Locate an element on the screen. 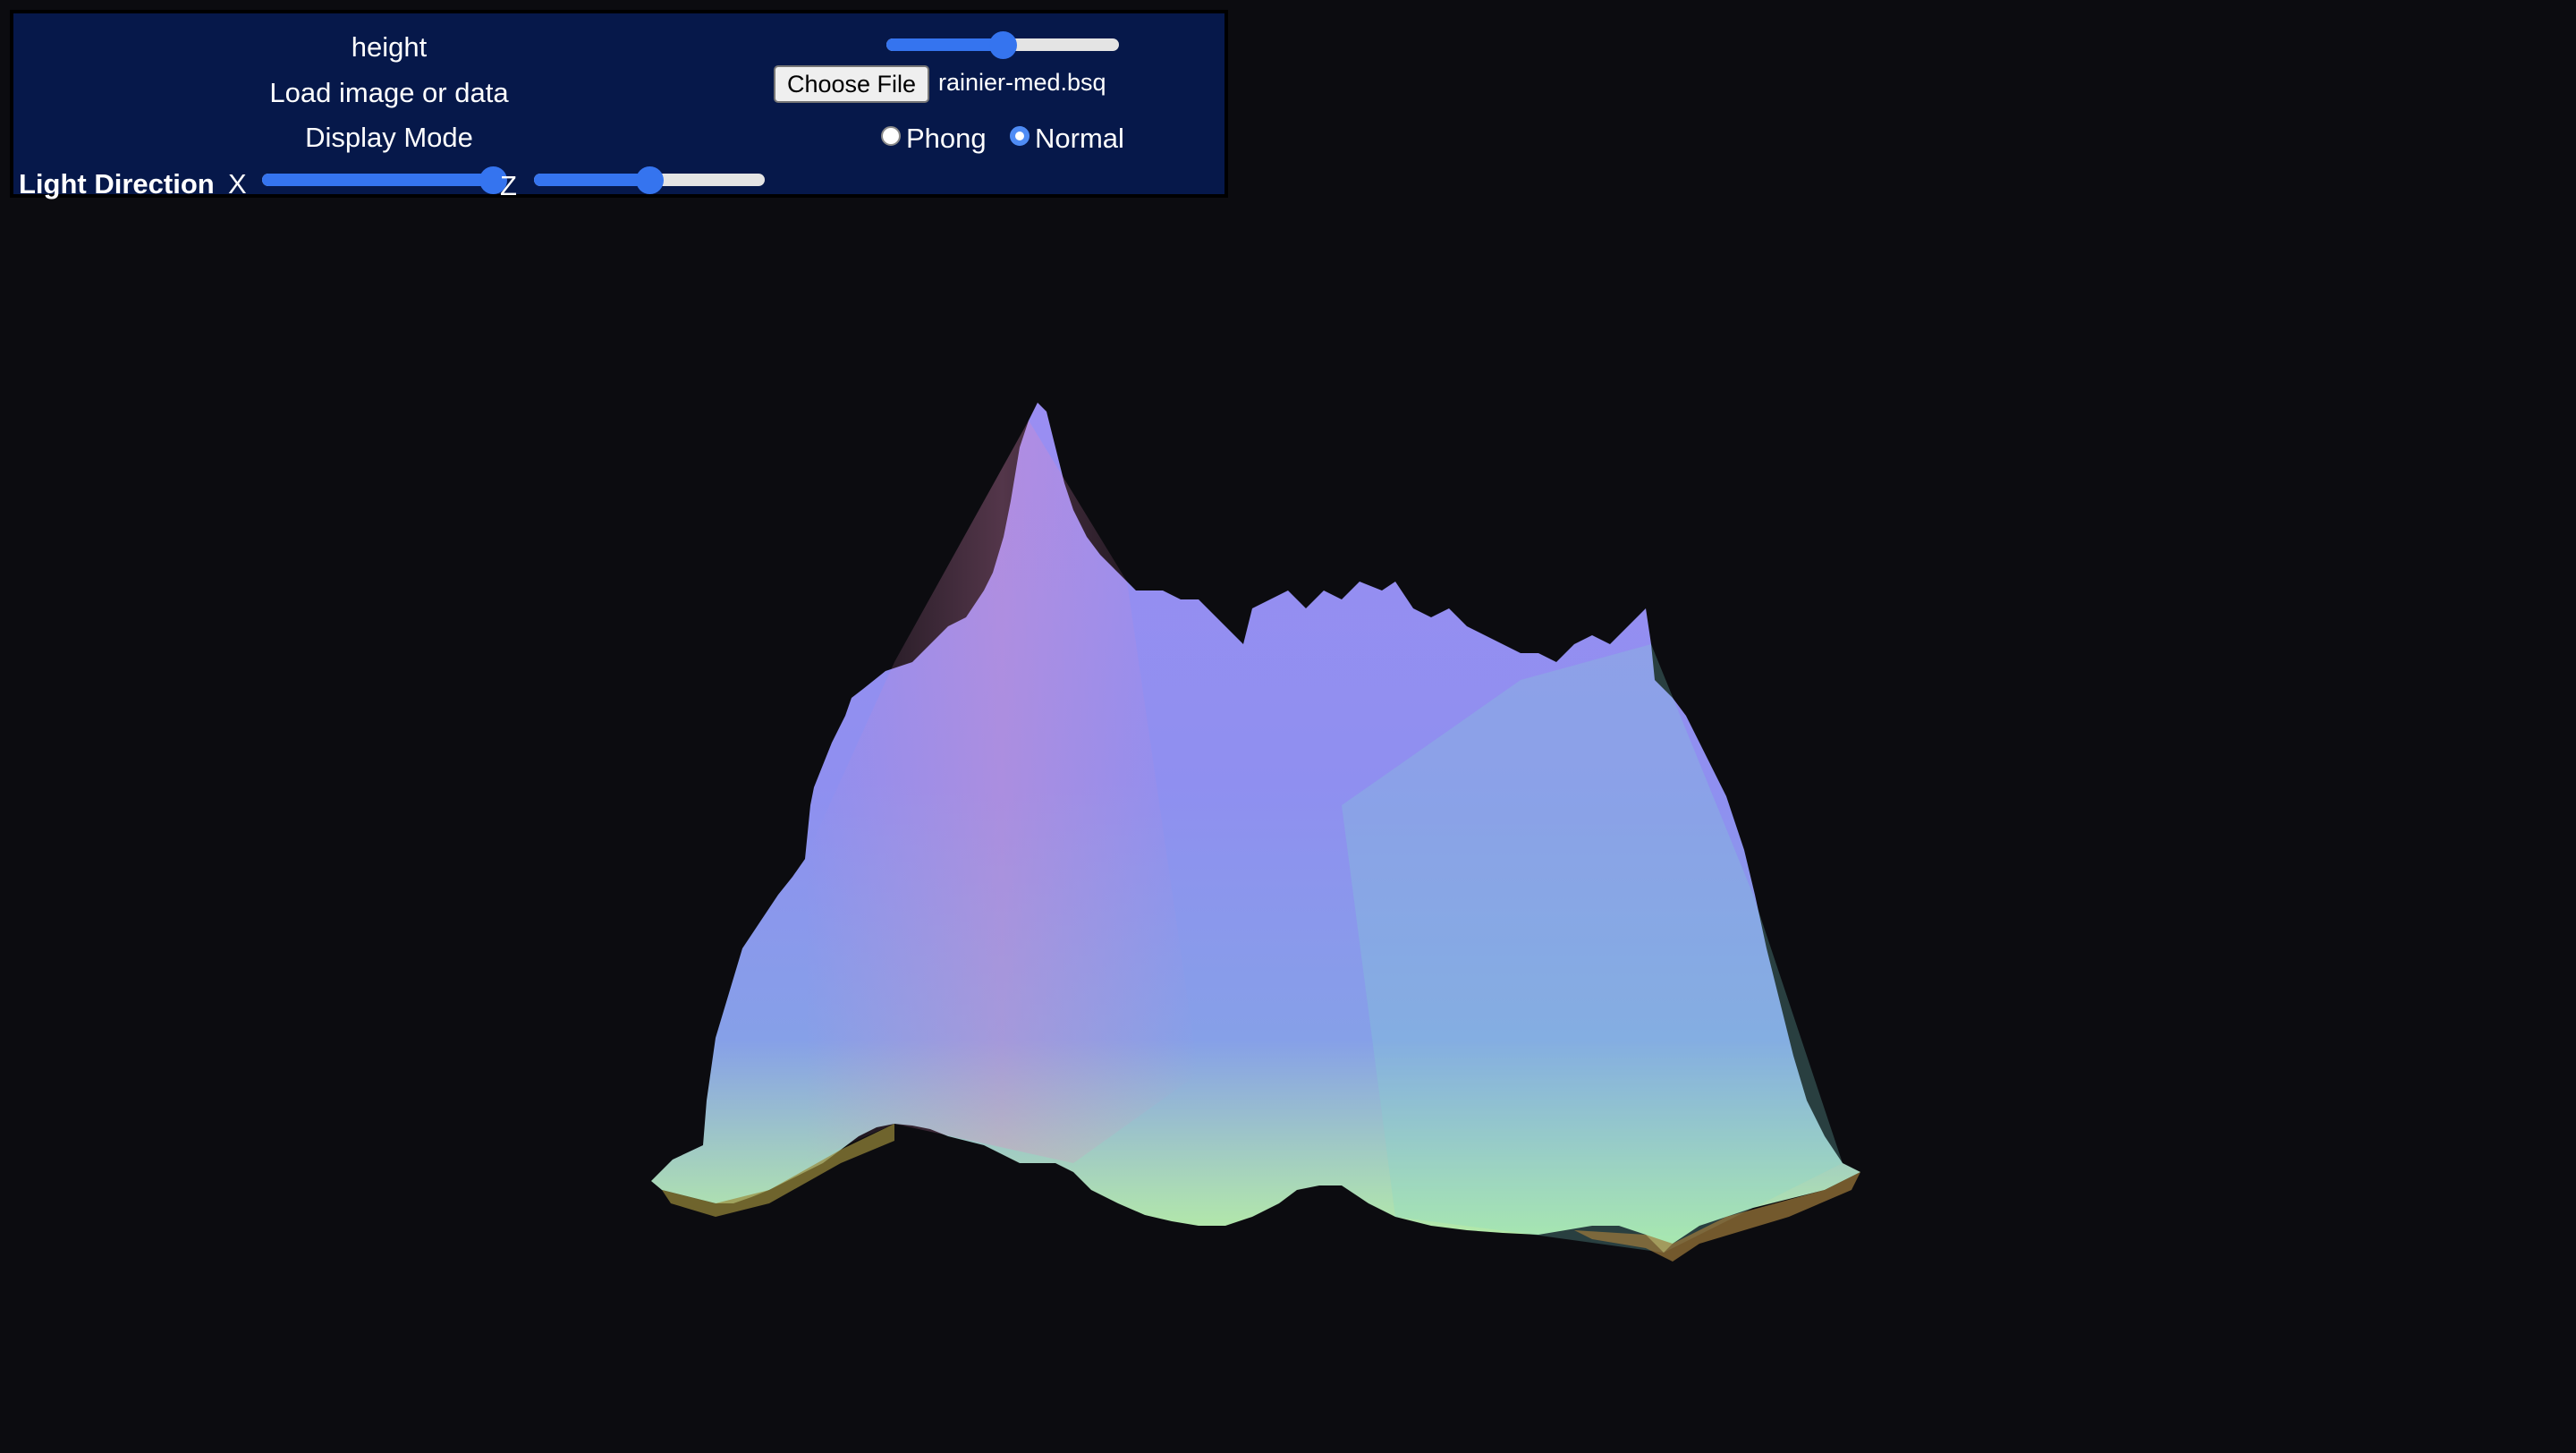 The height and width of the screenshot is (1453, 2576). file-name-text: rainier-med.bsq is located at coordinates (1022, 82).